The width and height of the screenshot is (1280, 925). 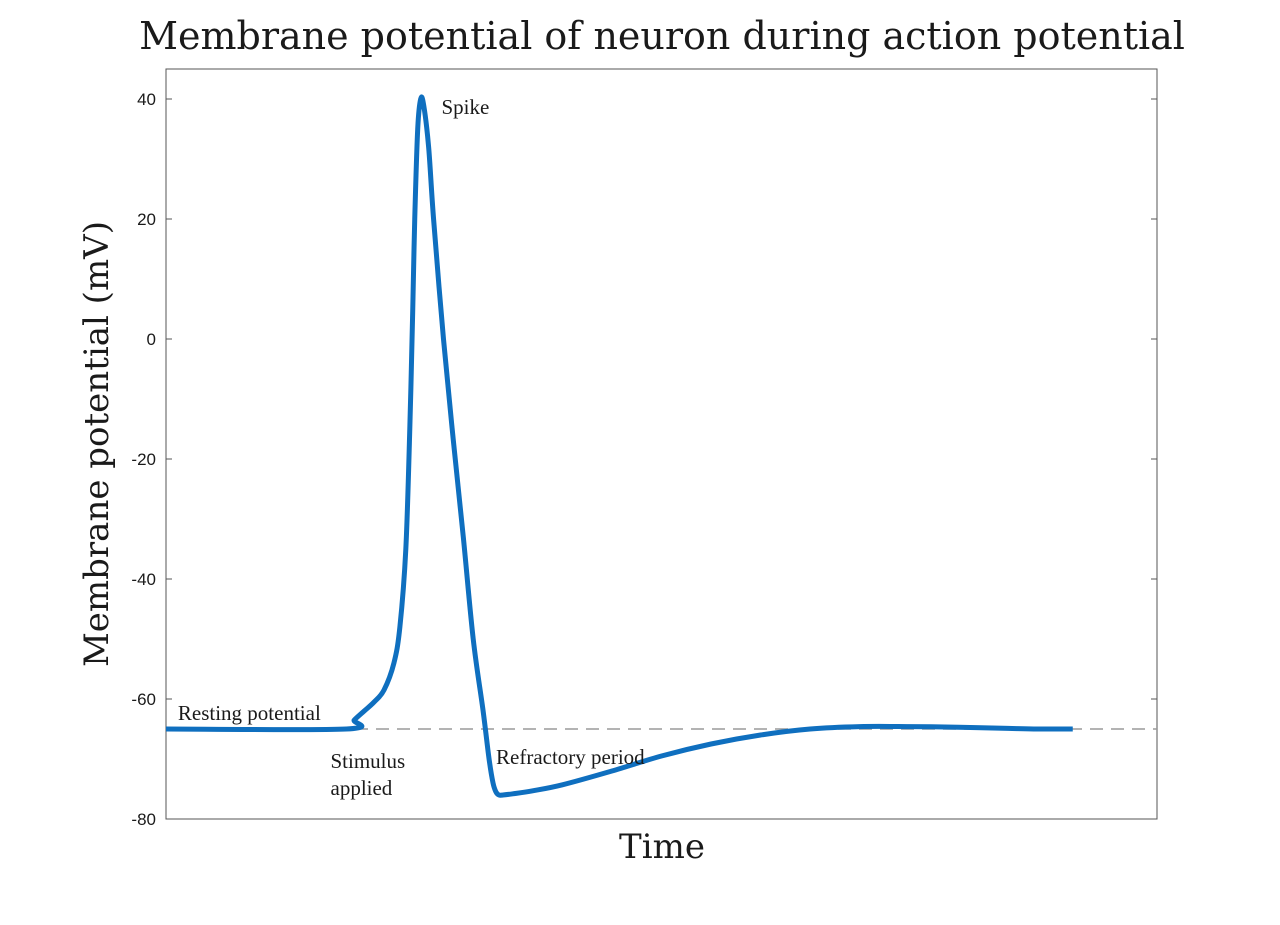 I want to click on y-tick-label: 20, so click(x=146, y=219).